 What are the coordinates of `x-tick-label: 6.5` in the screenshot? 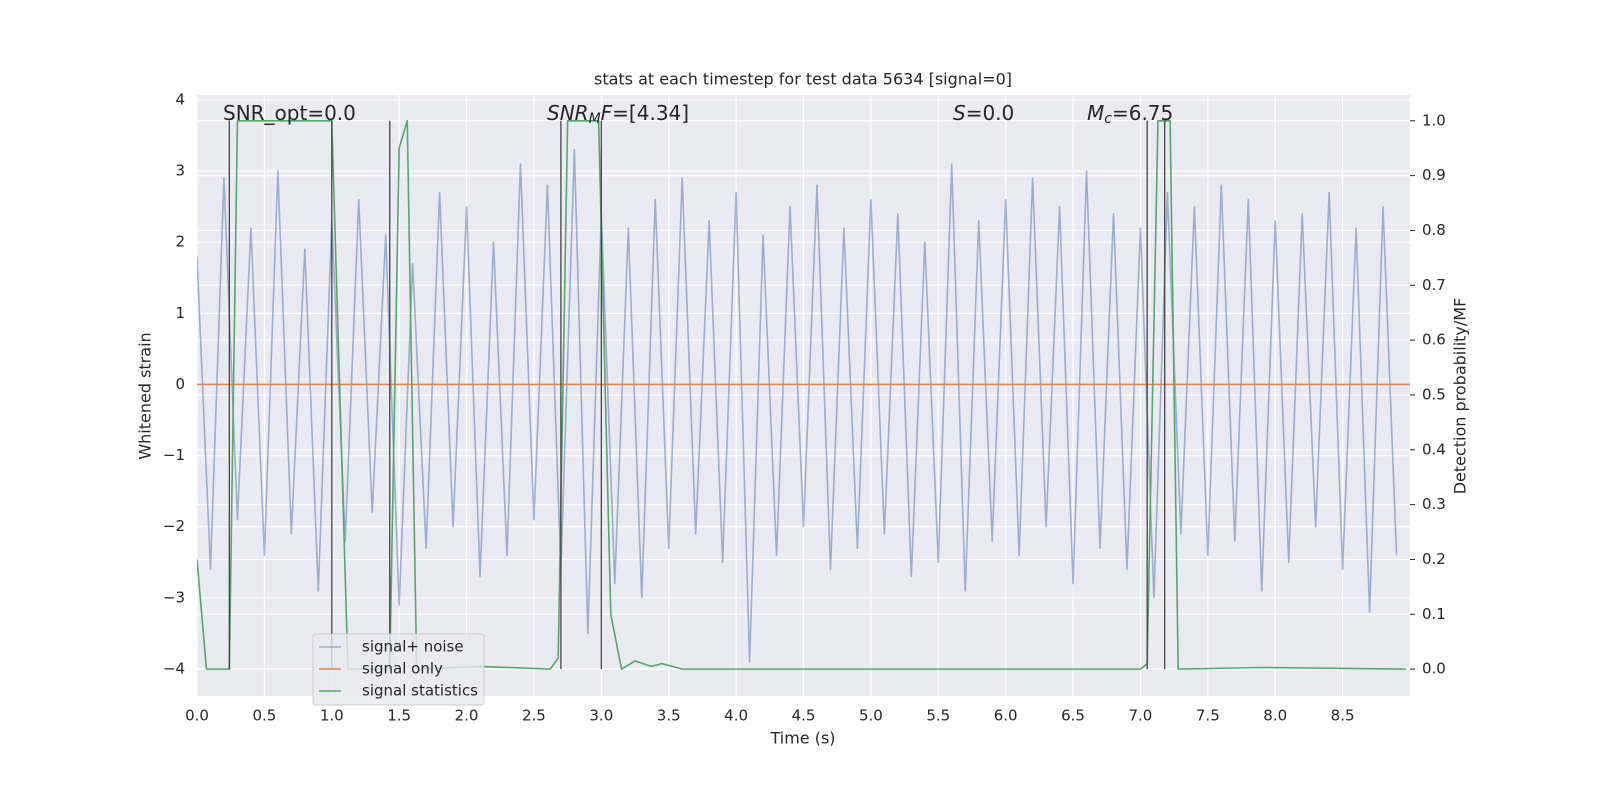 It's located at (1073, 716).